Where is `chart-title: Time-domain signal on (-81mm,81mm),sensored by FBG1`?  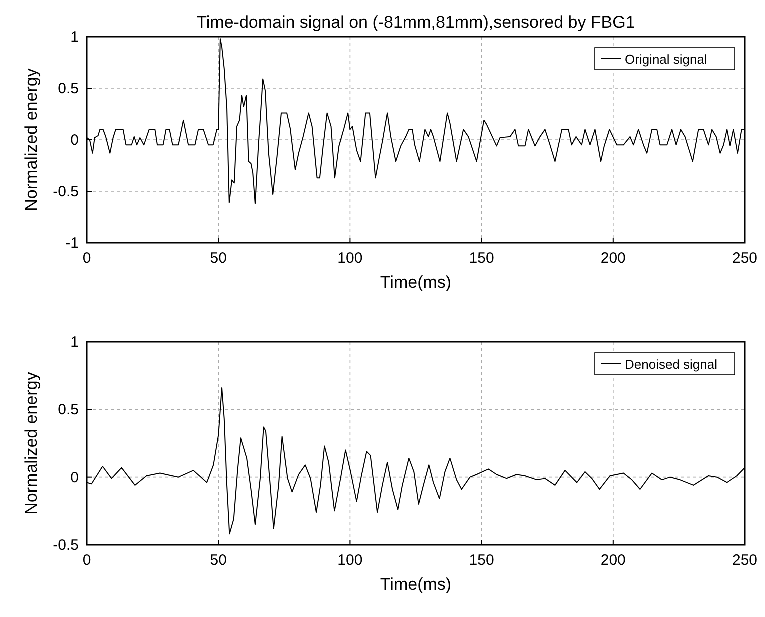
chart-title: Time-domain signal on (-81mm,81mm),sensored by FBG1 is located at coordinates (416, 22).